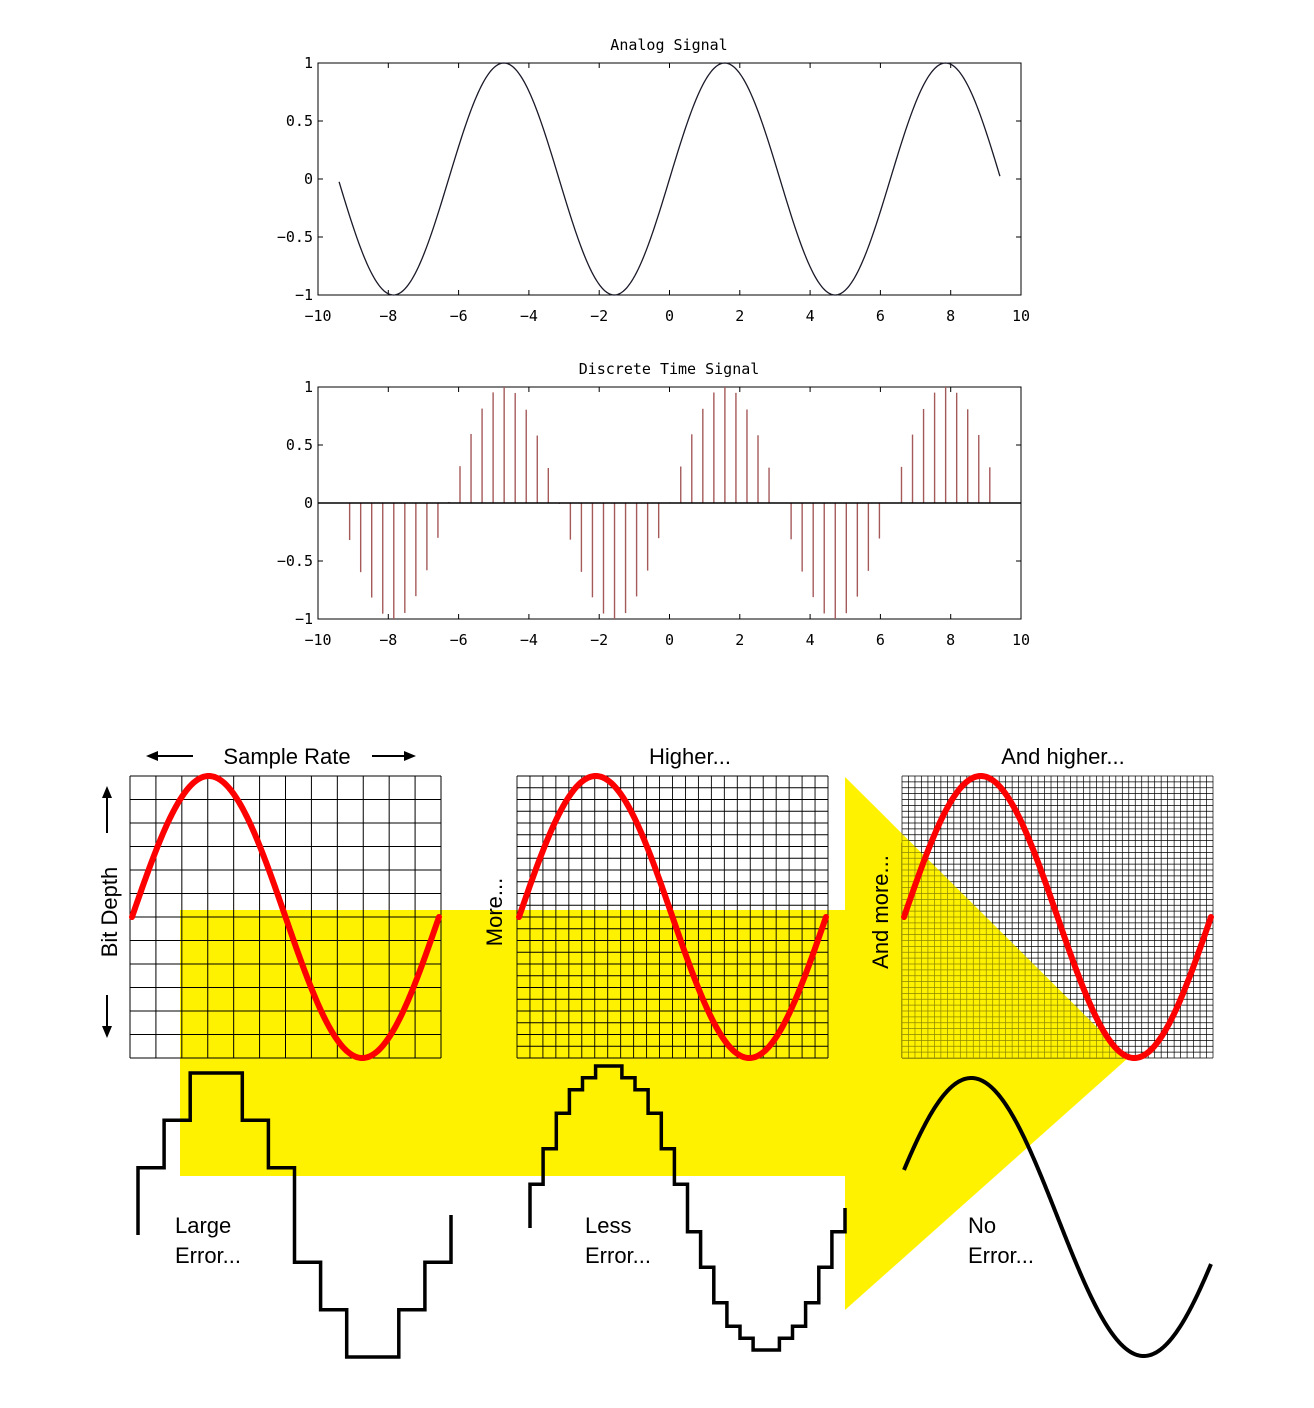 Image resolution: width=1314 pixels, height=1408 pixels. What do you see at coordinates (459, 640) in the screenshot?
I see `chart2-x-tick-label: −6` at bounding box center [459, 640].